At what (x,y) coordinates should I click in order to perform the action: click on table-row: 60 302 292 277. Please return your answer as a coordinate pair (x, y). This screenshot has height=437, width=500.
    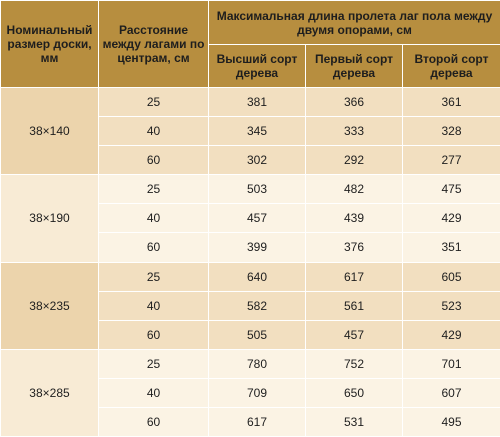
    Looking at the image, I should click on (250, 160).